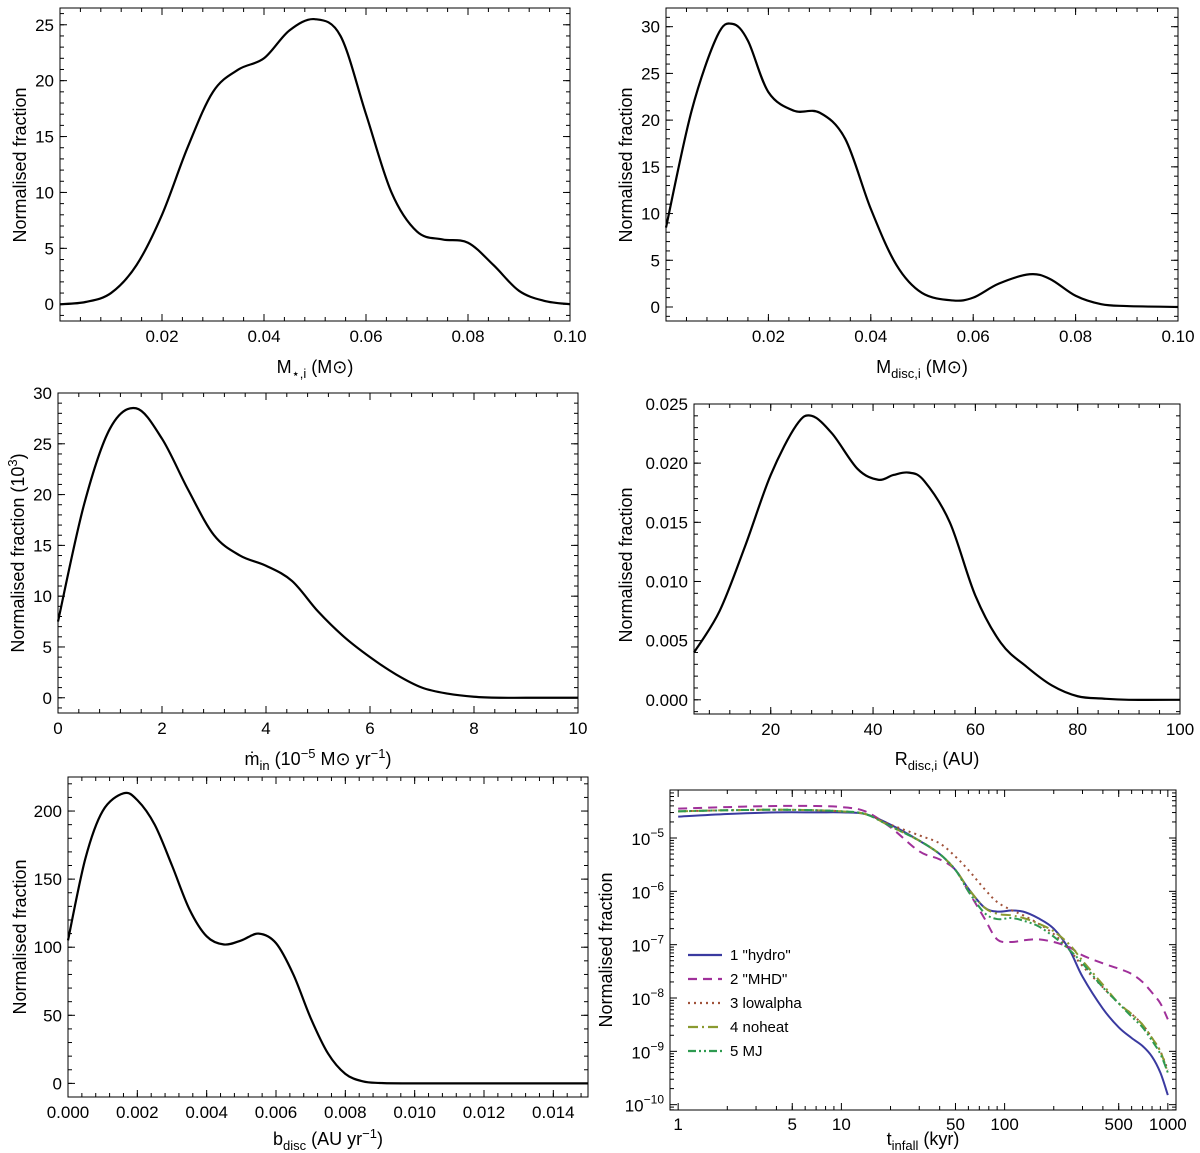 Image resolution: width=1200 pixels, height=1153 pixels. Describe the element at coordinates (666, 522) in the screenshot. I see `y-tick-label: 0.015` at that location.